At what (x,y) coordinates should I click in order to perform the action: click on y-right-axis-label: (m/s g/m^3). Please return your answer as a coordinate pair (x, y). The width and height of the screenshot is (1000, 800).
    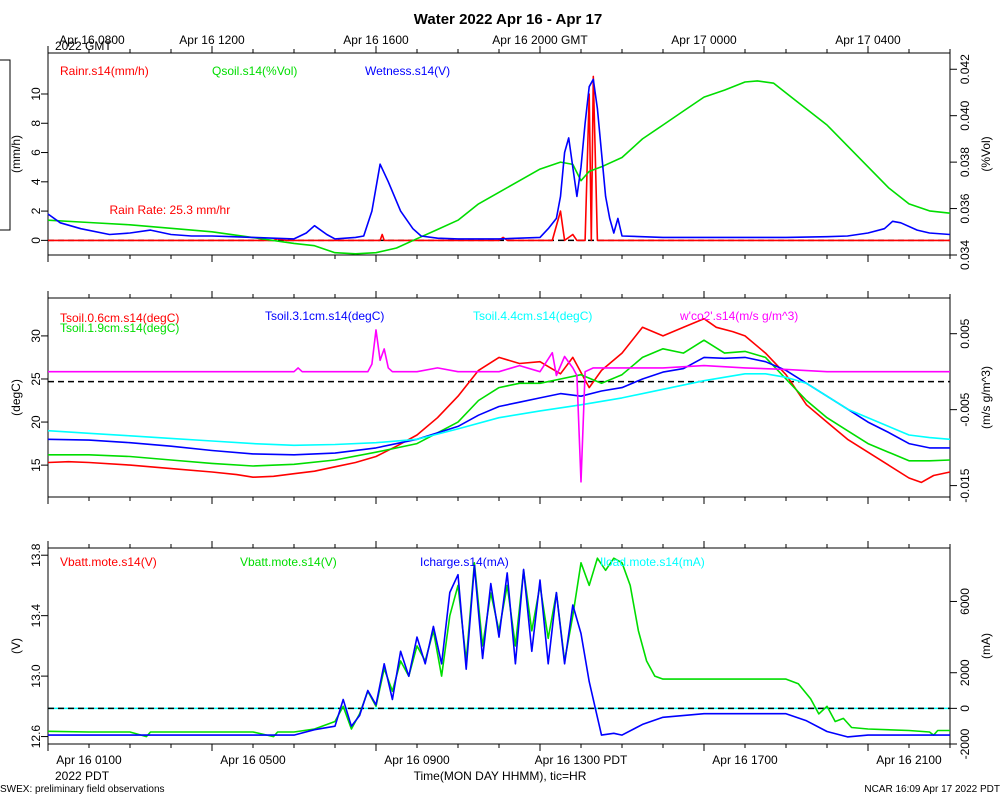
    Looking at the image, I should click on (986, 397).